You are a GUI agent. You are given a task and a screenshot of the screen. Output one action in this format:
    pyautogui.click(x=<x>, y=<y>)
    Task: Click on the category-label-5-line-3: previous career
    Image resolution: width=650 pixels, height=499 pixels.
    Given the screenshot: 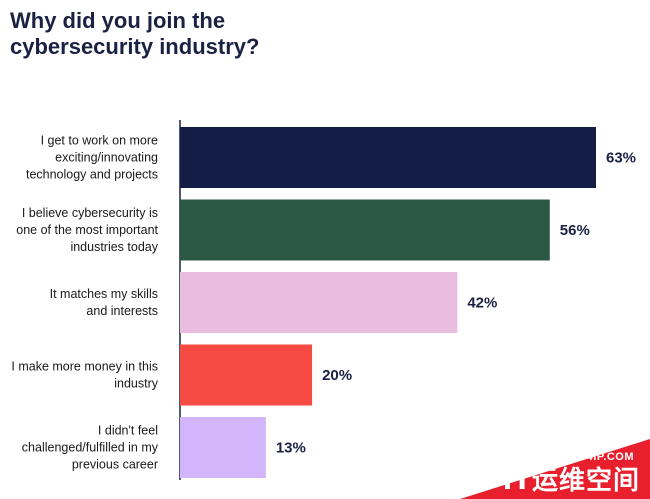 What is the action you would take?
    pyautogui.click(x=115, y=465)
    